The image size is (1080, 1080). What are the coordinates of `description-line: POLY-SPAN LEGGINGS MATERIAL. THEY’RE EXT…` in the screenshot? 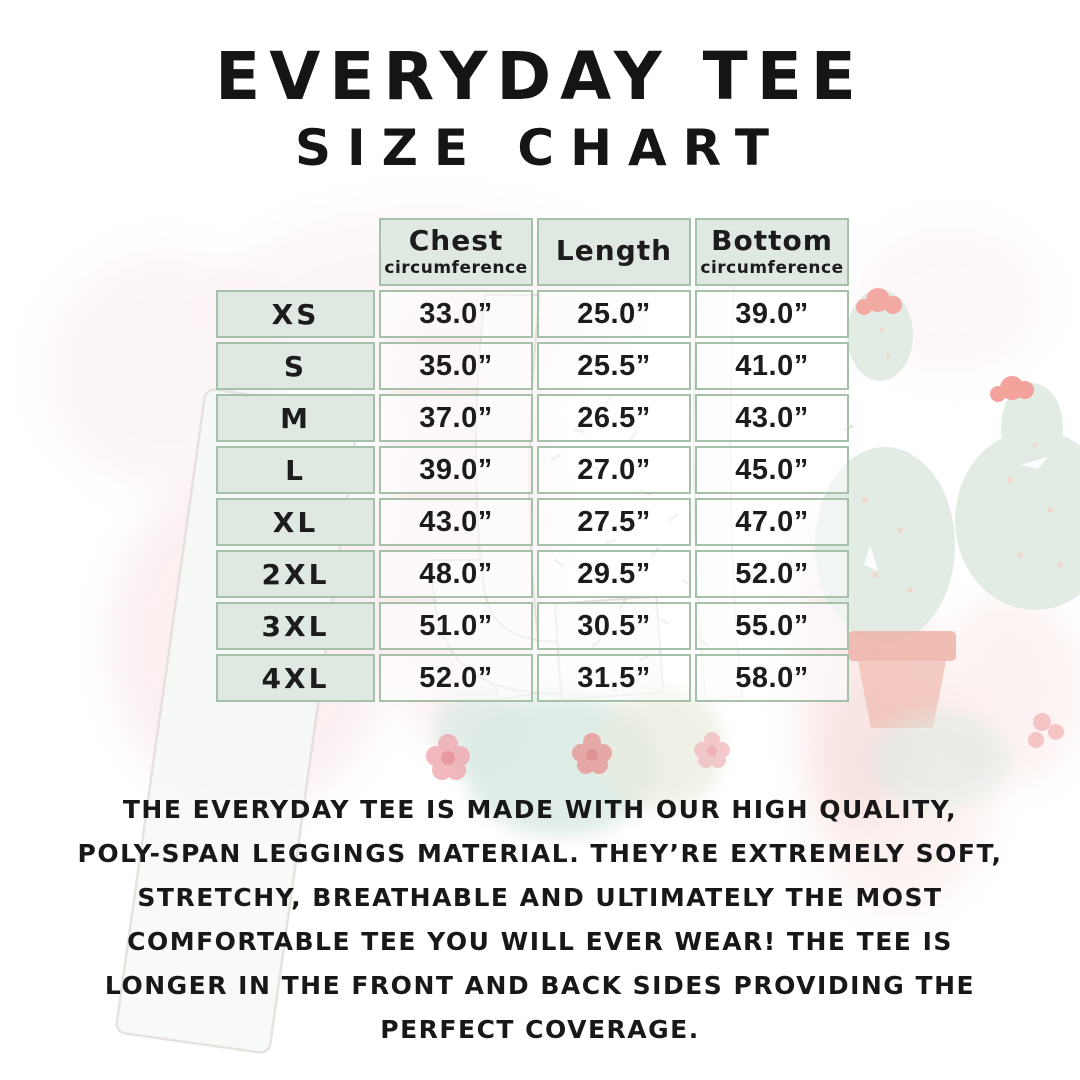 It's located at (540, 853).